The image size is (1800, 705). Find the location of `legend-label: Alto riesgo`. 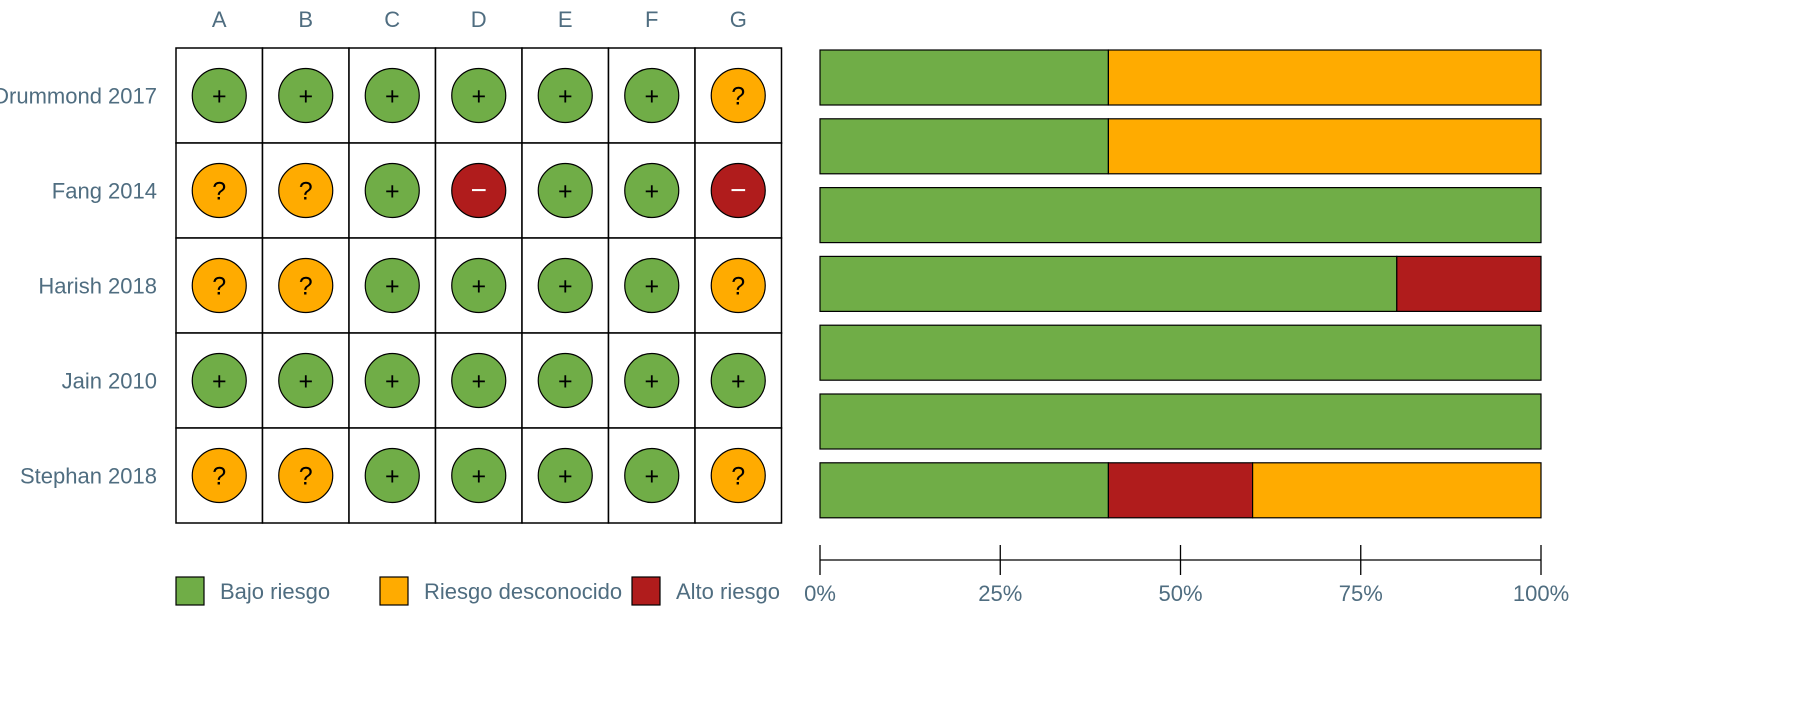

legend-label: Alto riesgo is located at coordinates (728, 591).